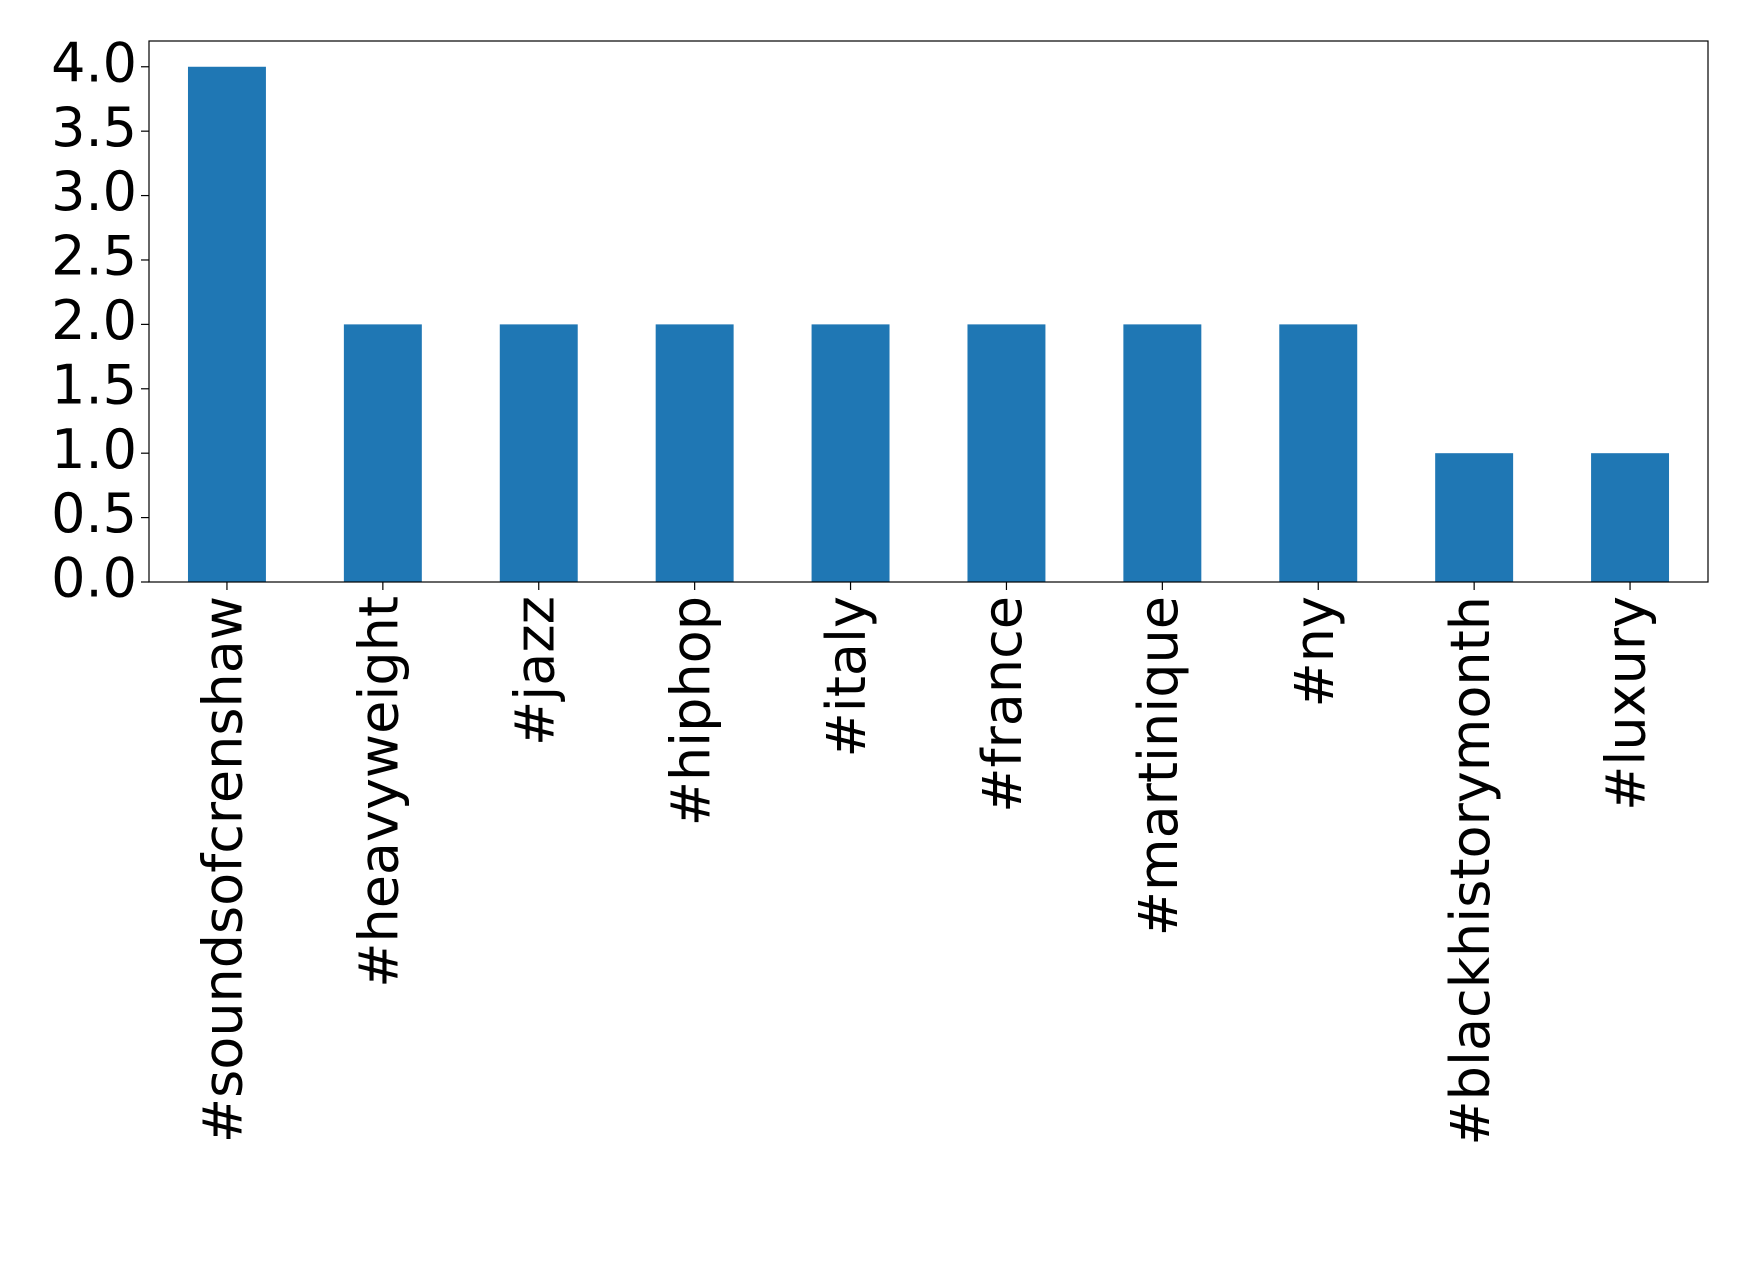 The height and width of the screenshot is (1264, 1739). What do you see at coordinates (690, 711) in the screenshot?
I see `x-tick-label: #hiphop` at bounding box center [690, 711].